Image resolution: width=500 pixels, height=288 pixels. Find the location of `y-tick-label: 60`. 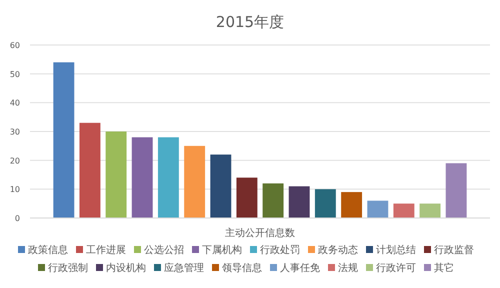

y-tick-label: 60 is located at coordinates (15, 45).